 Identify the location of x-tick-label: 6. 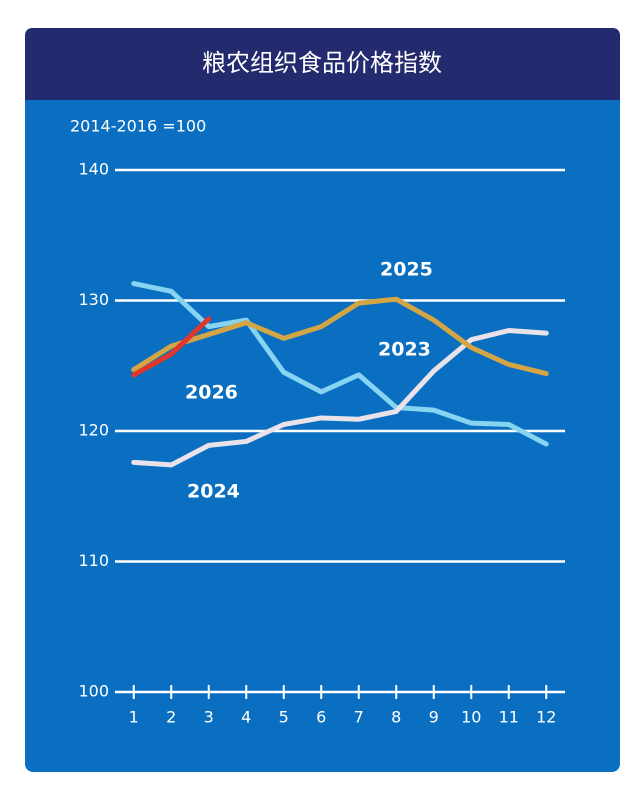
(321, 717).